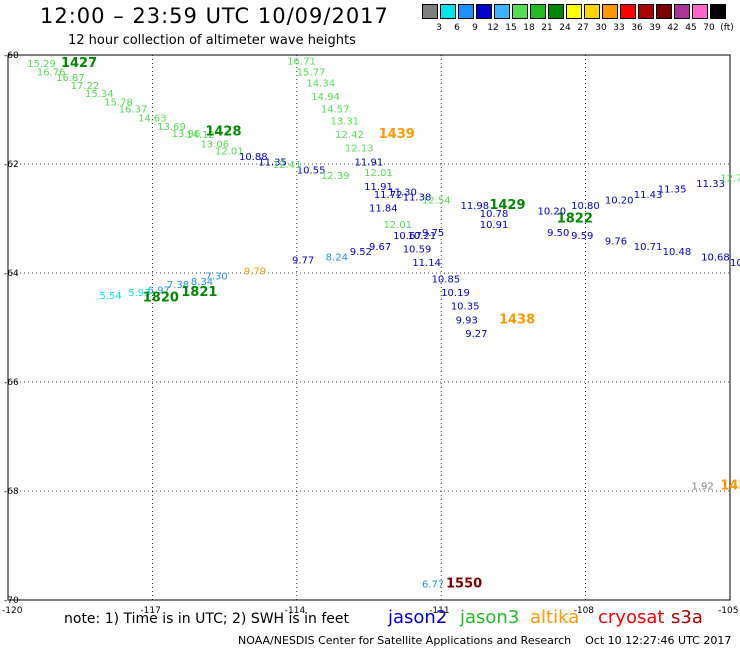 This screenshot has width=740, height=650. What do you see at coordinates (202, 282) in the screenshot?
I see `wave-height-value: 8.34` at bounding box center [202, 282].